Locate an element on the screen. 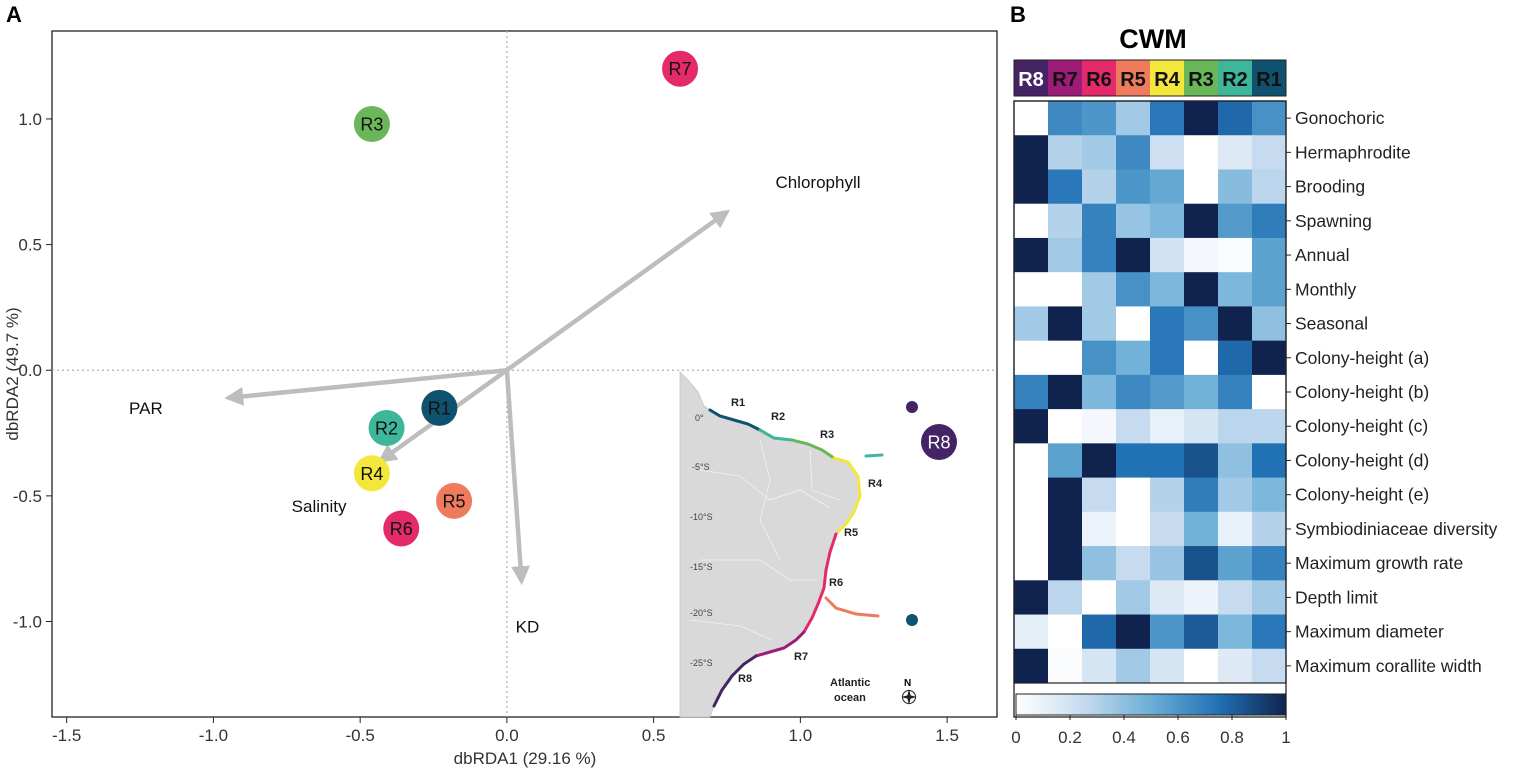 Image resolution: width=1535 pixels, height=770 pixels. y-axis-ticks: -1.0 -0.5 0.0 0.5 1.0 is located at coordinates (32, 371).